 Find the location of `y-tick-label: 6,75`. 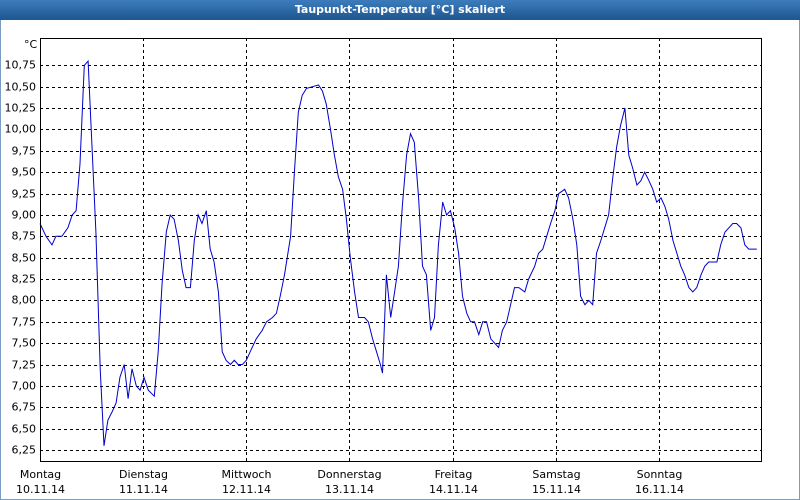

y-tick-label: 6,75 is located at coordinates (24, 407).